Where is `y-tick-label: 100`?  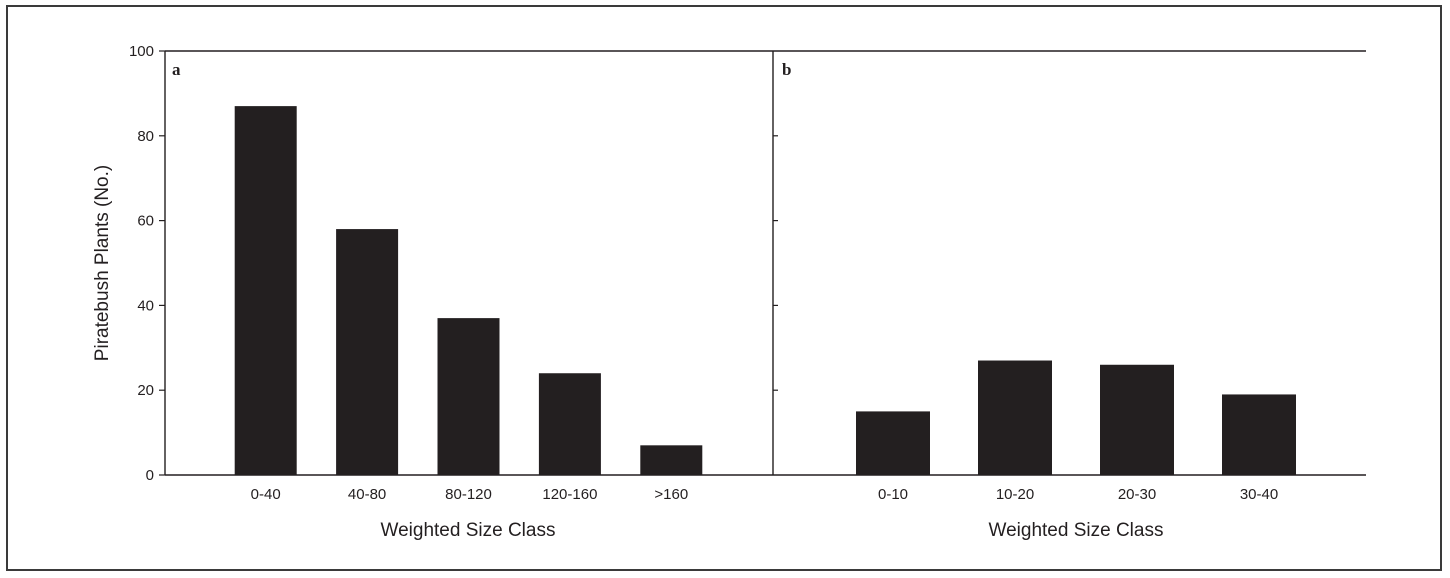 y-tick-label: 100 is located at coordinates (141, 51).